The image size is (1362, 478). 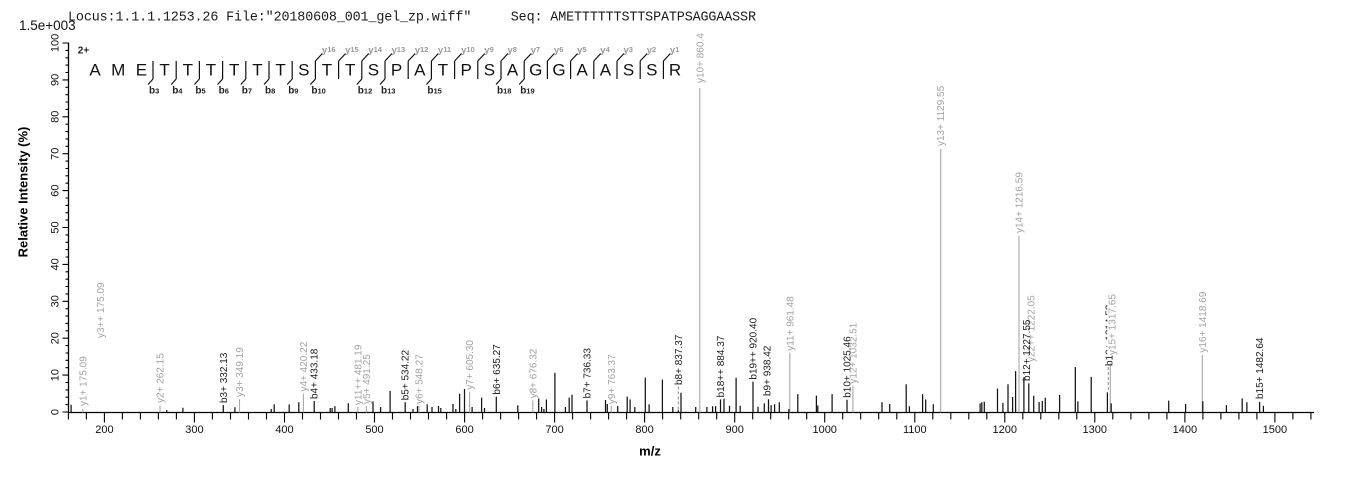 What do you see at coordinates (224, 377) in the screenshot?
I see `svg-text: b3+ 332.13` at bounding box center [224, 377].